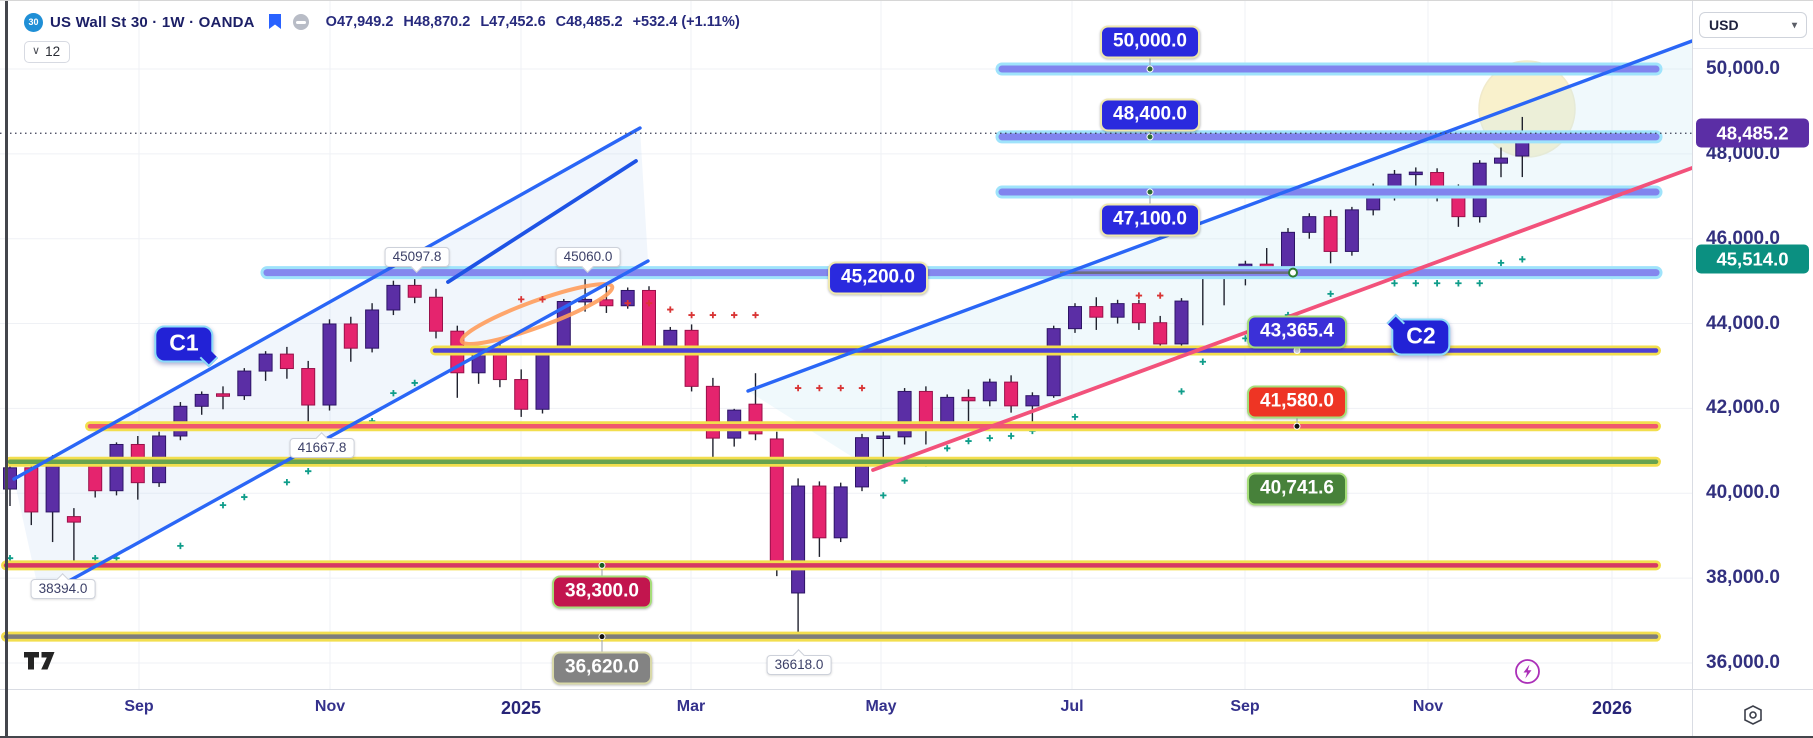  What do you see at coordinates (186, 346) in the screenshot?
I see `channel-label-C1: C1` at bounding box center [186, 346].